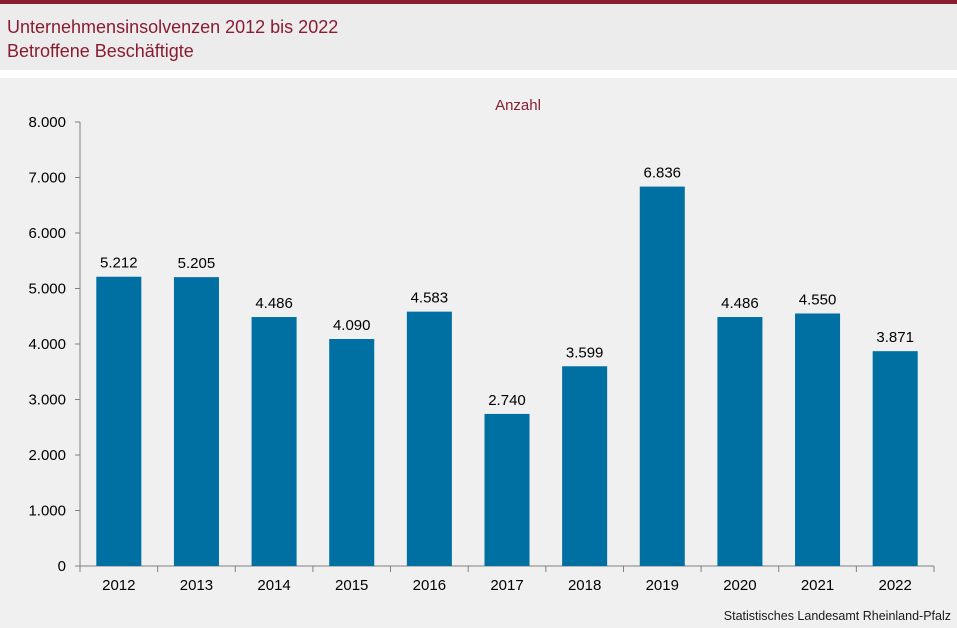 The image size is (957, 628). Describe the element at coordinates (47, 289) in the screenshot. I see `y-tick-label: 5.000` at that location.